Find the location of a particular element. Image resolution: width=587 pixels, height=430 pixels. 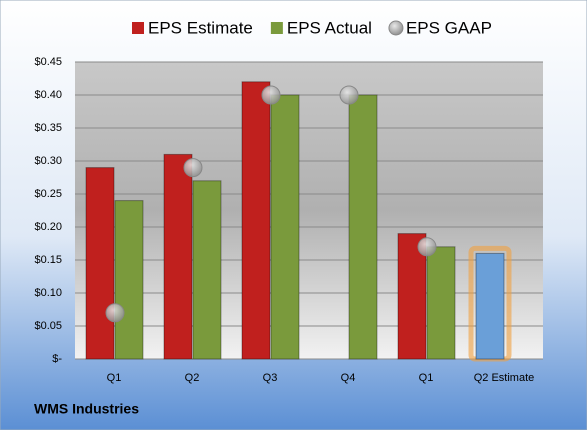

y-tick-label: $- is located at coordinates (57, 359).